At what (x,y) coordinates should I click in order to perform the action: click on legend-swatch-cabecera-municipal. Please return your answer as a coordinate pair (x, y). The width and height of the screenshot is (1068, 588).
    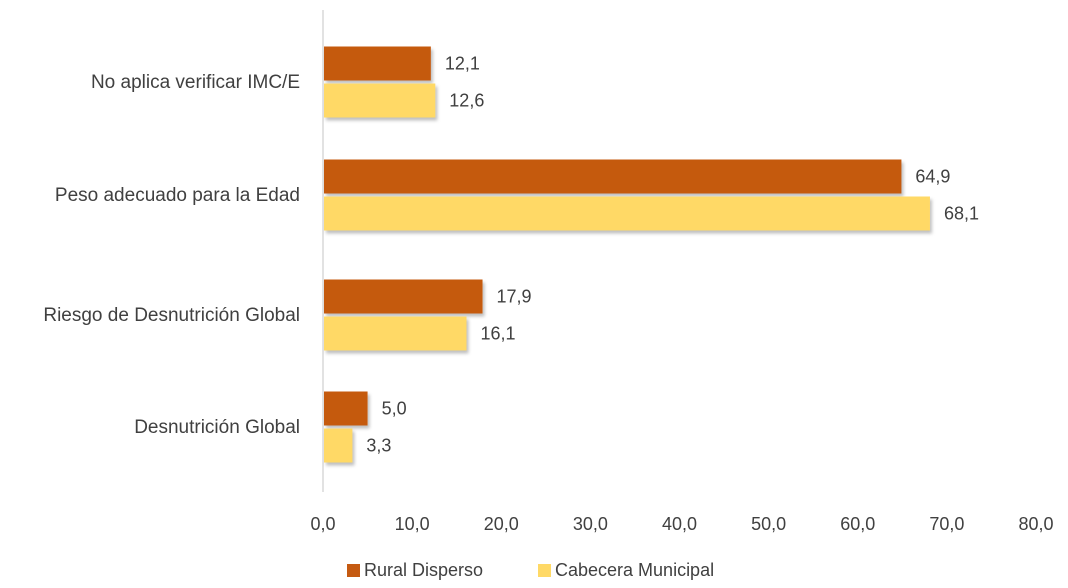
    Looking at the image, I should click on (544, 570).